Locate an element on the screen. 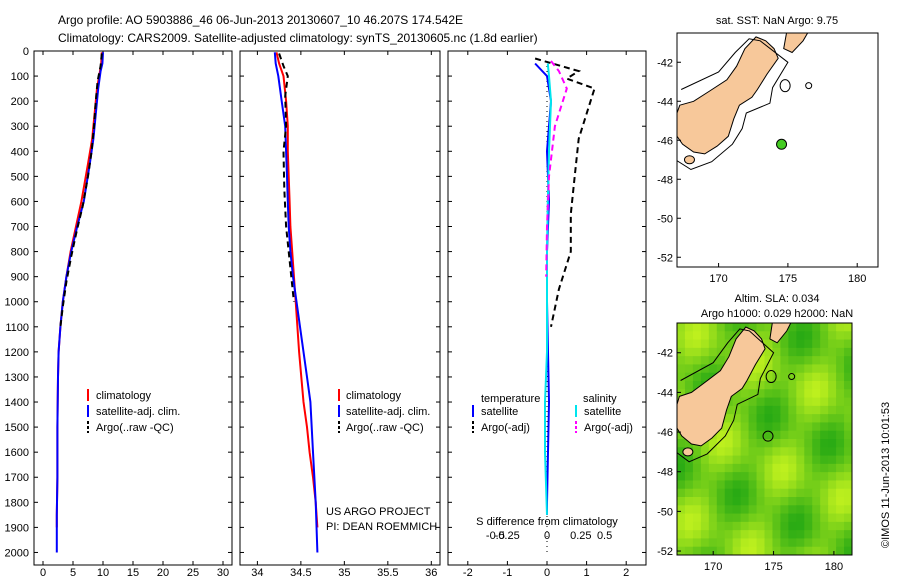 The height and width of the screenshot is (580, 900). series-salinity-satellite is located at coordinates (548, 289).